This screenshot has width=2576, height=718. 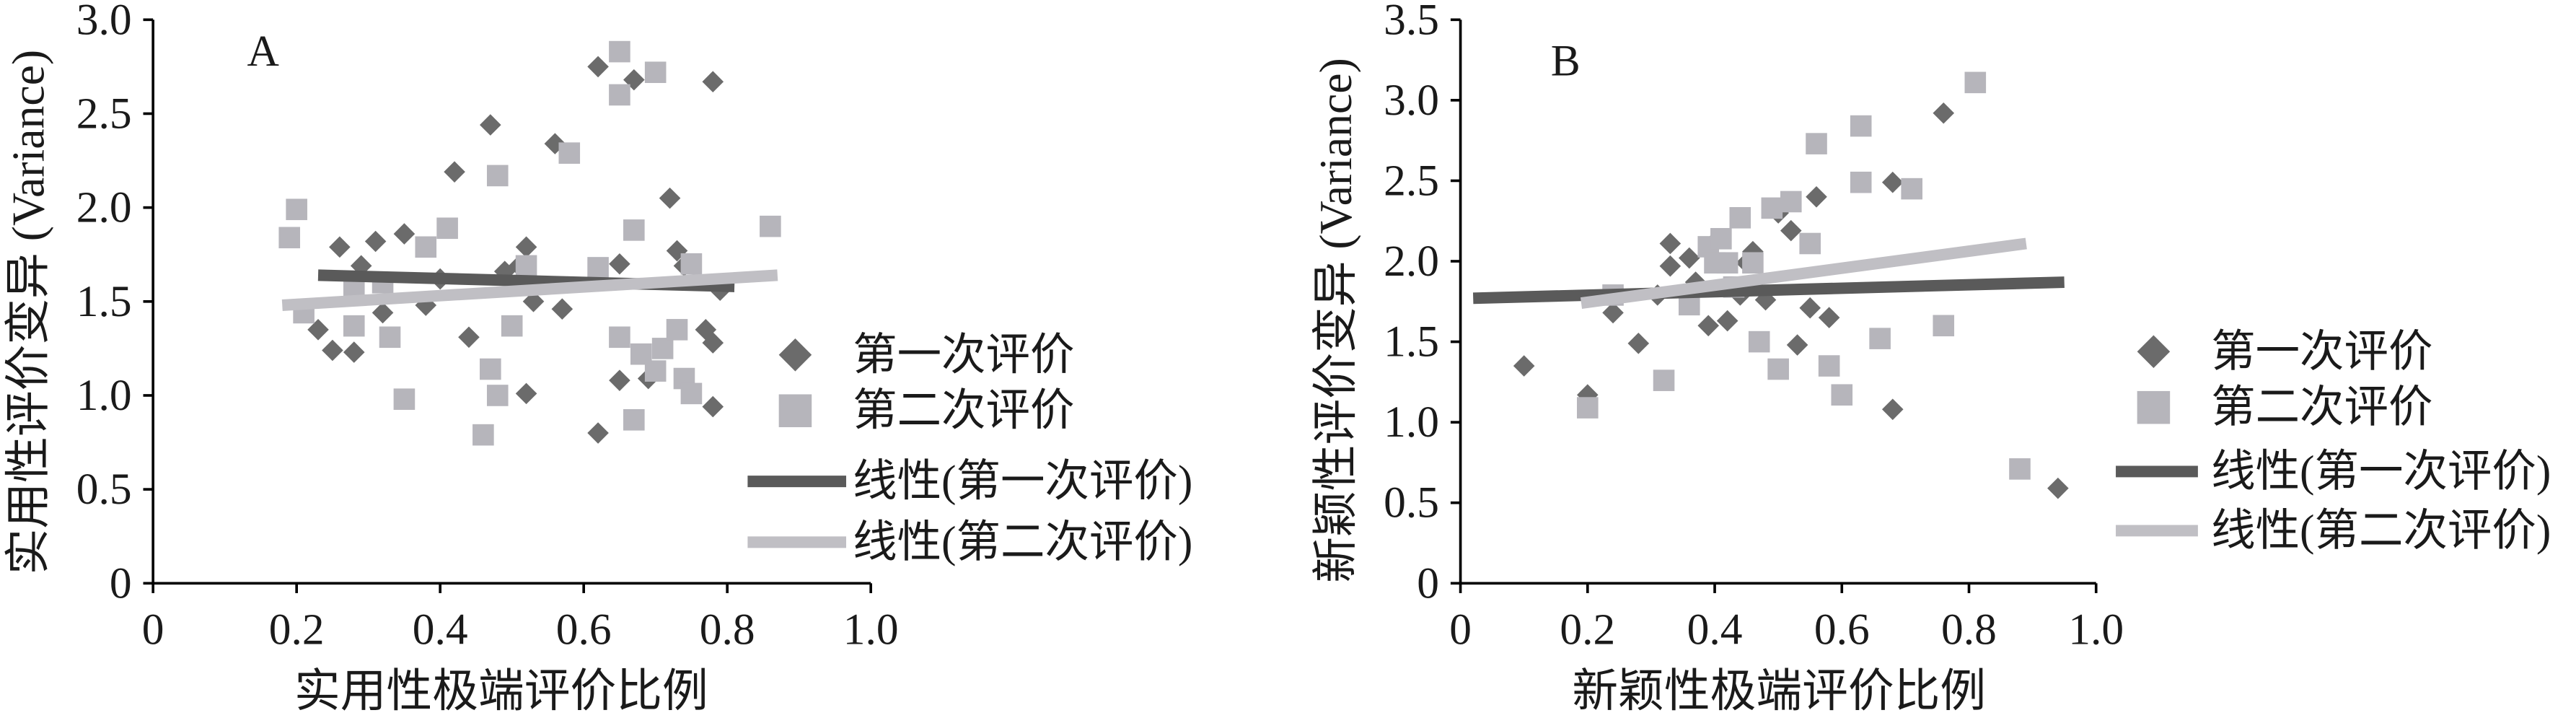 I want to click on y-axis-title: 新颖性评价变异 (Variance), so click(x=1335, y=320).